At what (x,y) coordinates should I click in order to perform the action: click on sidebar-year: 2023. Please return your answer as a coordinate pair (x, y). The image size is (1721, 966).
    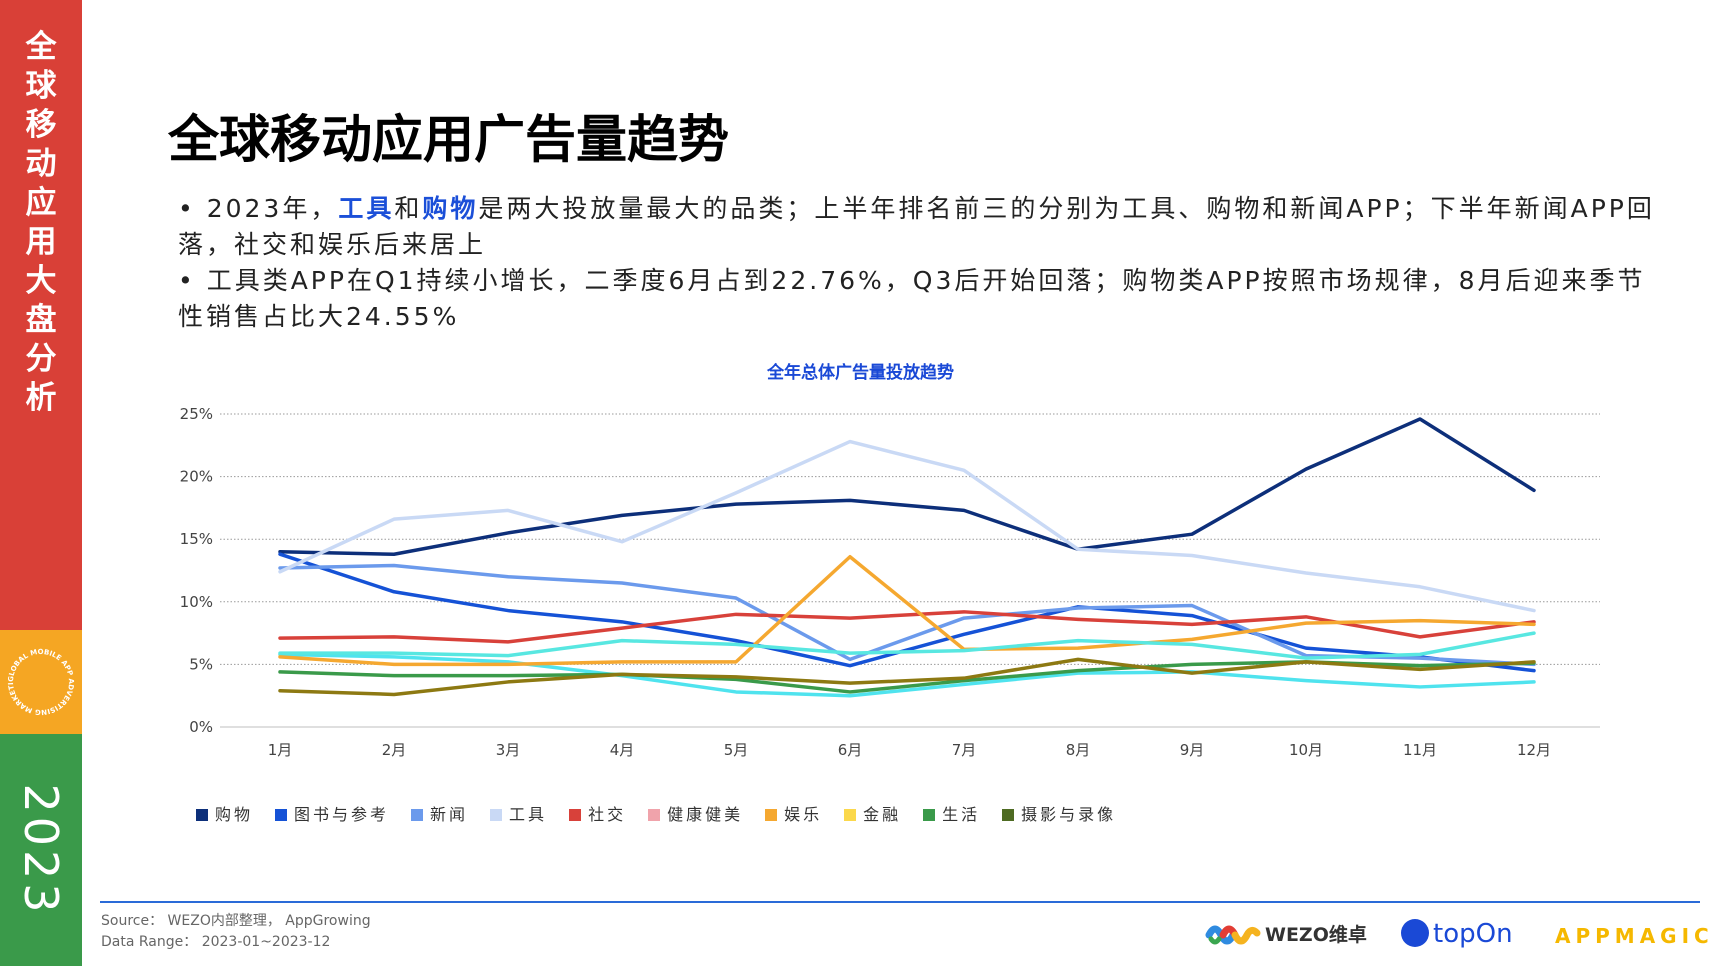
    Looking at the image, I should click on (41, 850).